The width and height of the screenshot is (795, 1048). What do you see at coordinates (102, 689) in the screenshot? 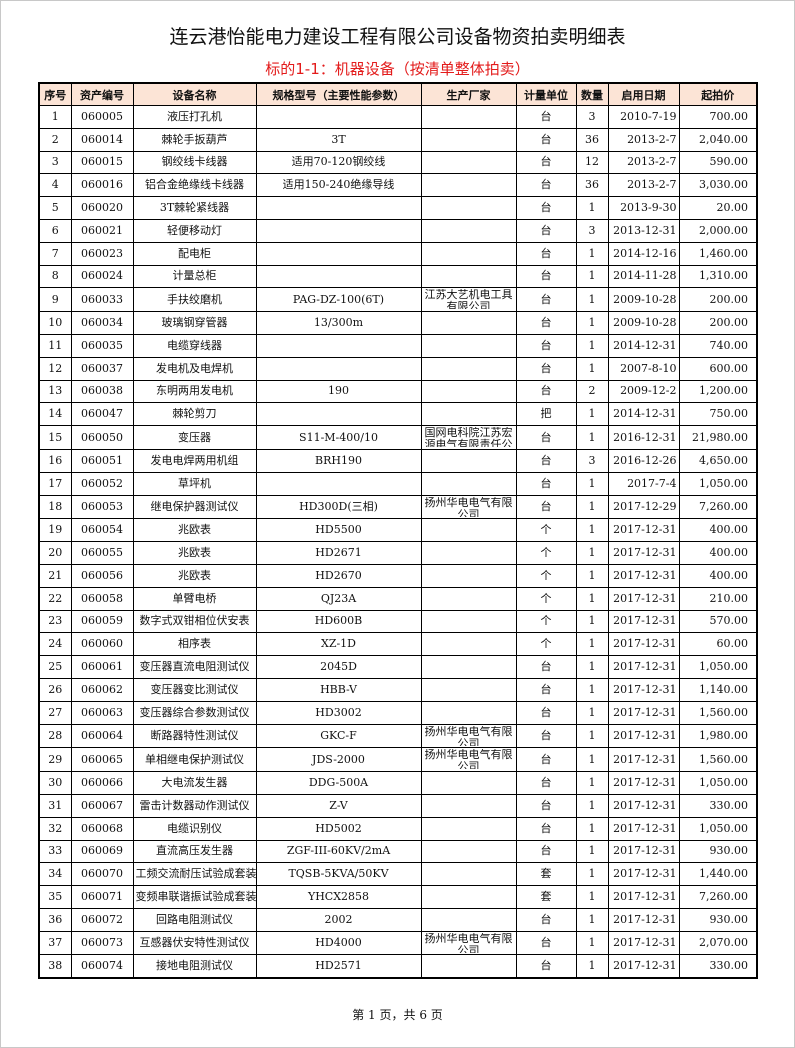
I see `cell-asset-id: 060062` at bounding box center [102, 689].